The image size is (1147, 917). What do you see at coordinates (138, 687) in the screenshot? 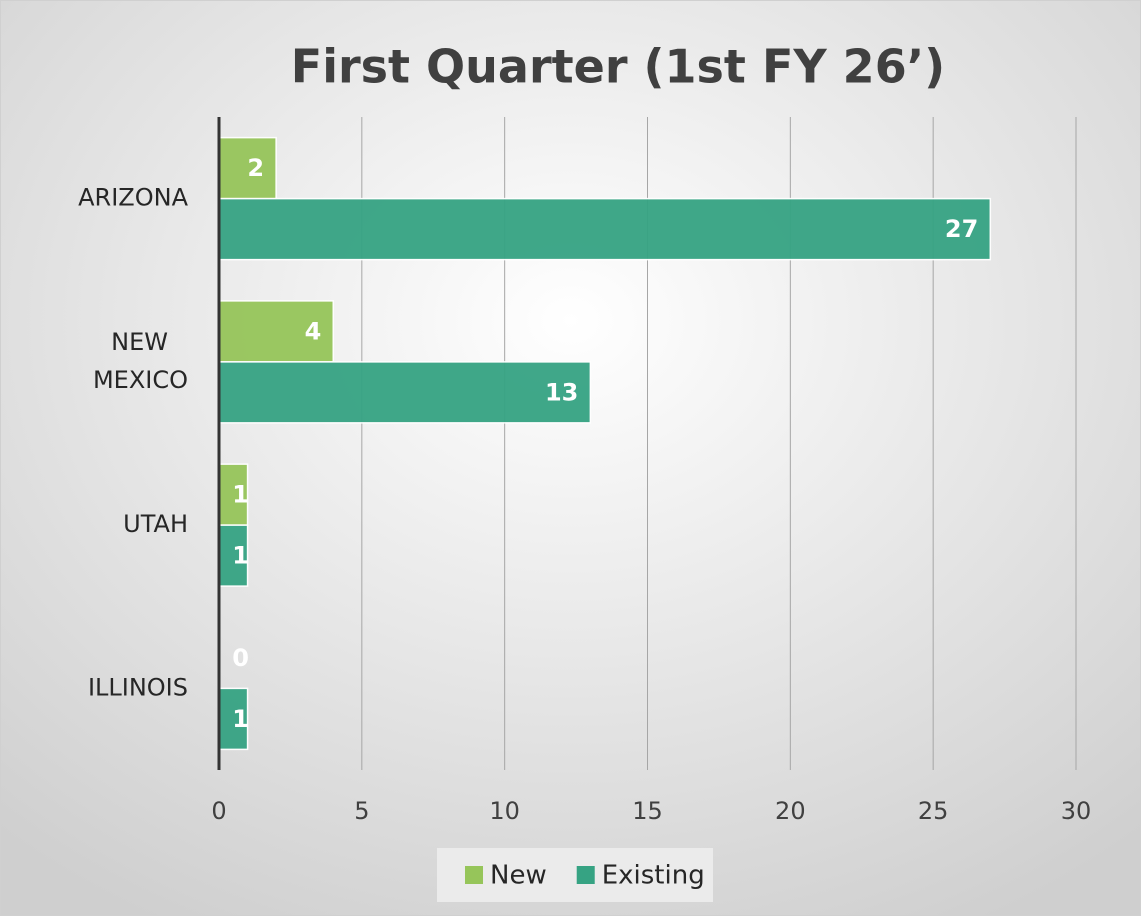
I see `y-tick-label: ILLINOIS` at bounding box center [138, 687].